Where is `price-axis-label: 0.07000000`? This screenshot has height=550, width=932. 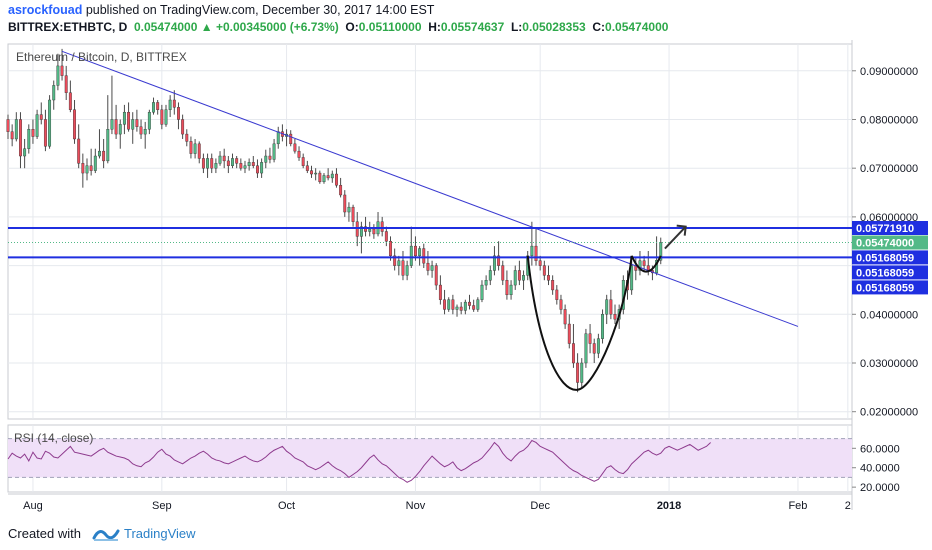
price-axis-label: 0.07000000 is located at coordinates (889, 169).